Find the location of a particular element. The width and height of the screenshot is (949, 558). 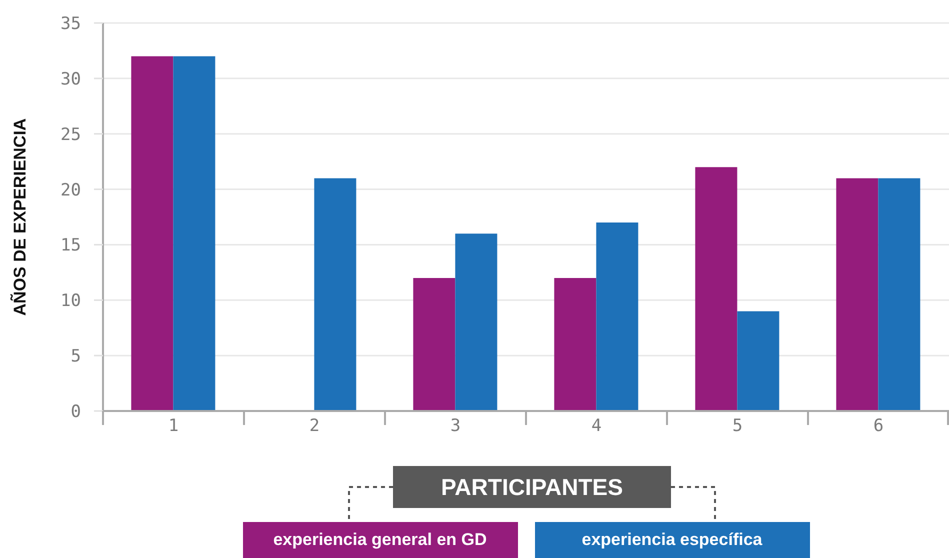

x-tick-label: 4 is located at coordinates (596, 426).